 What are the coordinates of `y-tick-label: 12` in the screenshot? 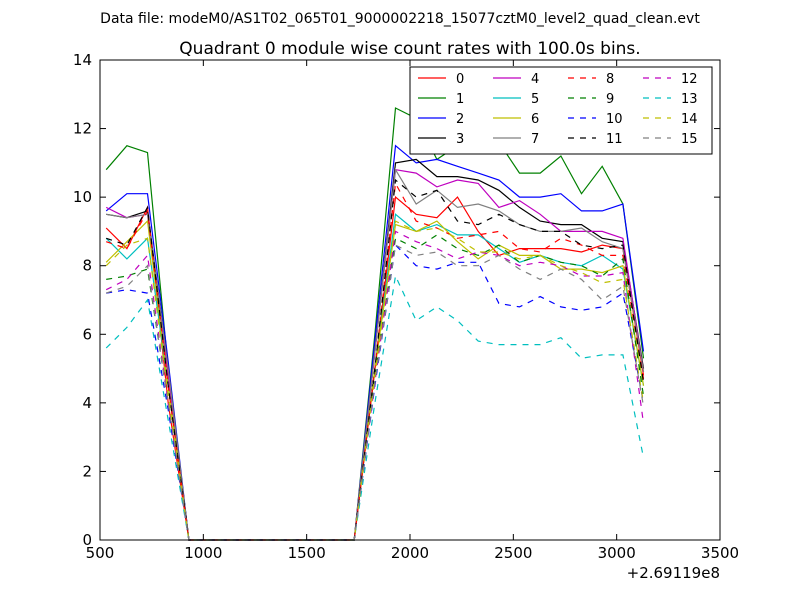 It's located at (82, 129).